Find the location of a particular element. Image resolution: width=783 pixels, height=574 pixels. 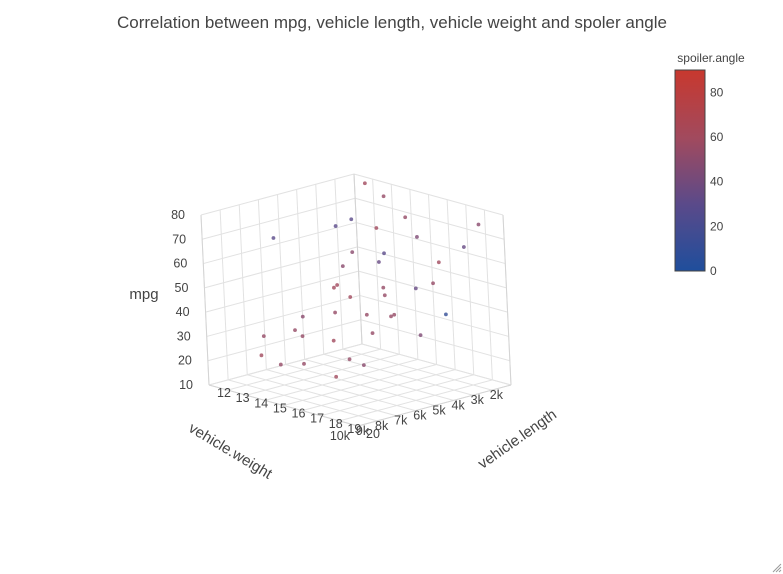

colorbar-title: spoiler.angle is located at coordinates (711, 58).